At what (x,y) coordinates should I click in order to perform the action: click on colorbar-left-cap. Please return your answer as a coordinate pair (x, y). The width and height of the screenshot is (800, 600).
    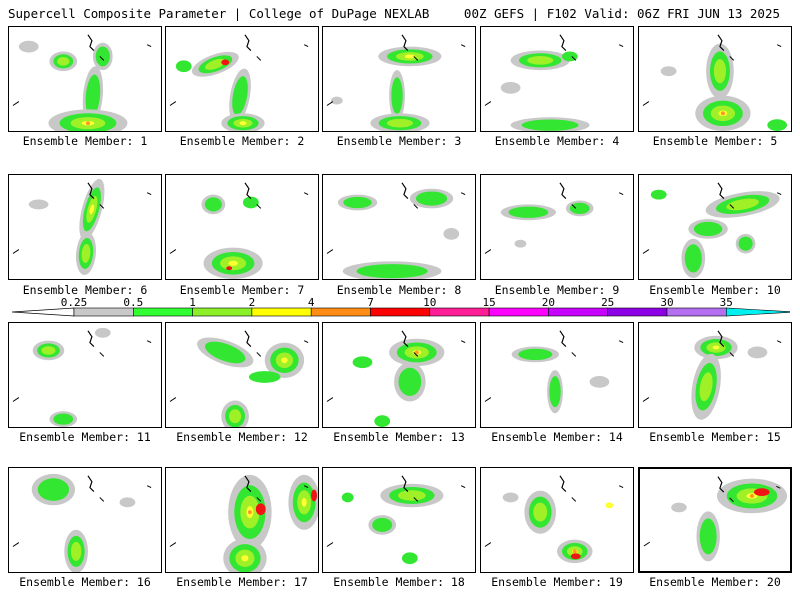
    Looking at the image, I should click on (43, 312).